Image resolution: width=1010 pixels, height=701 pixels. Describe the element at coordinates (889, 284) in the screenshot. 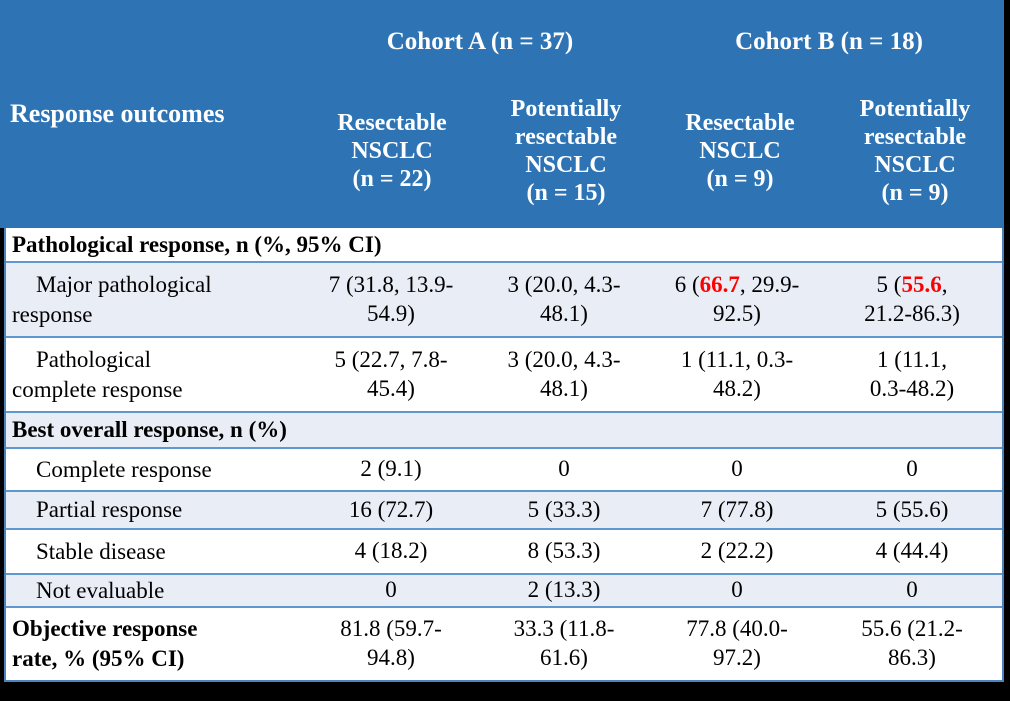

I see `cell-text: 5 (` at that location.